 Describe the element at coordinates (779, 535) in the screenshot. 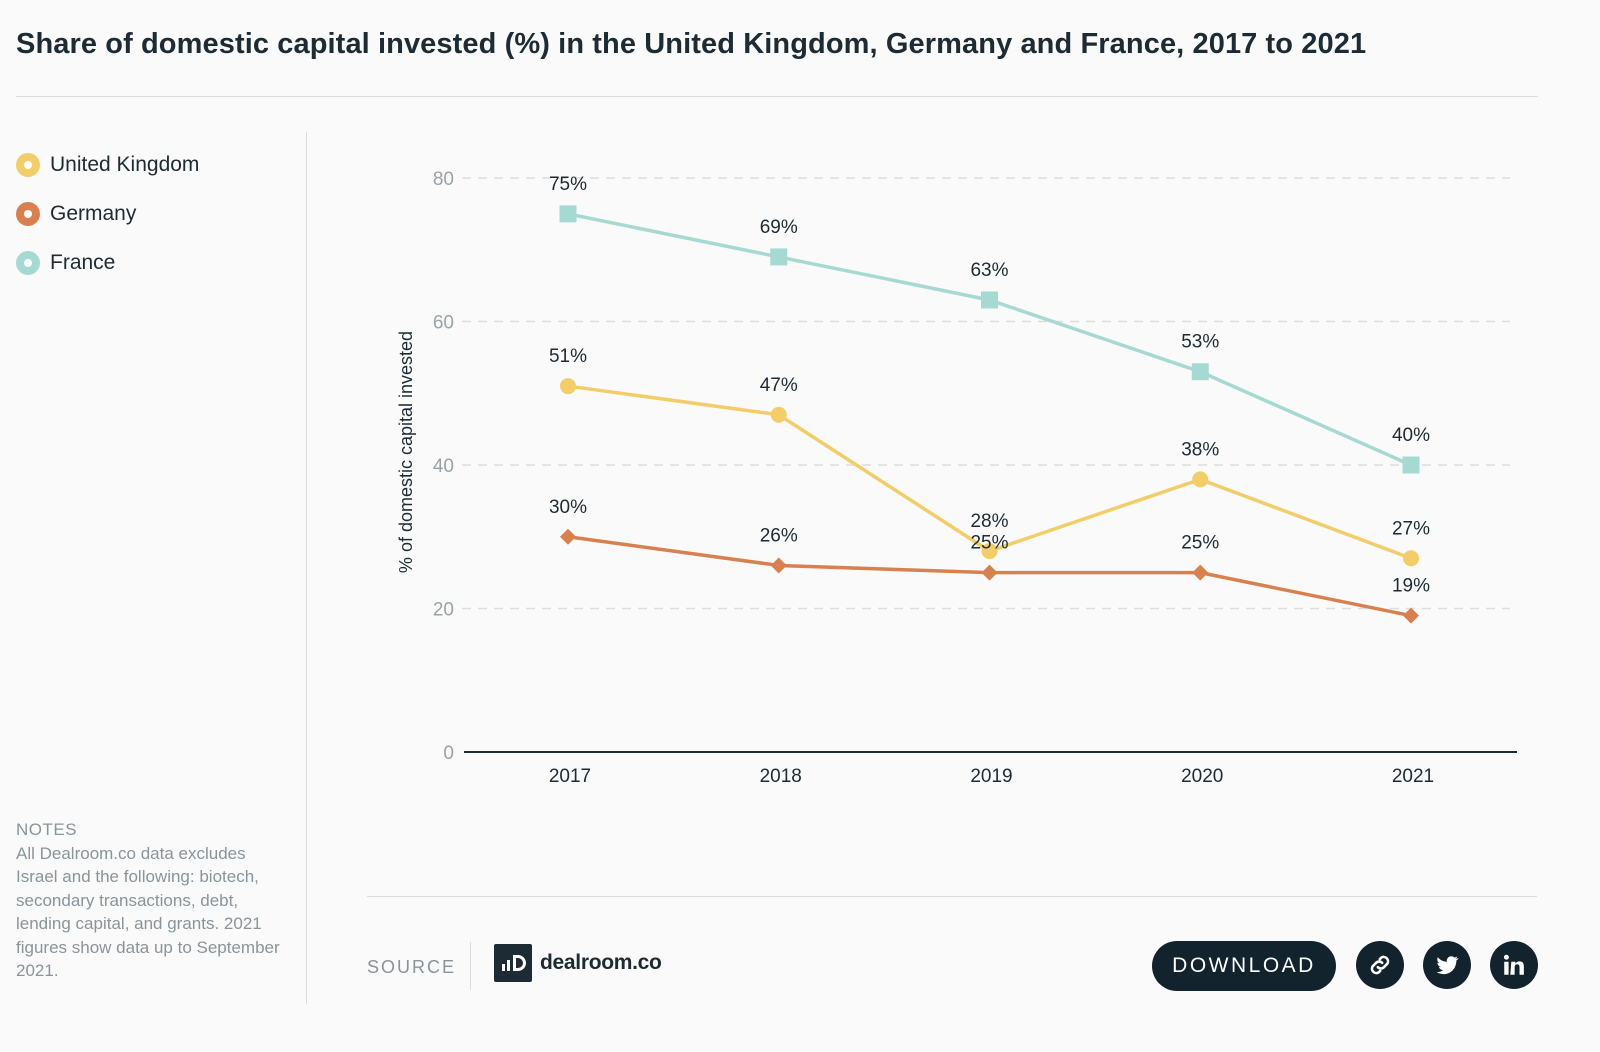

I see `data-label-germany: 26%` at that location.